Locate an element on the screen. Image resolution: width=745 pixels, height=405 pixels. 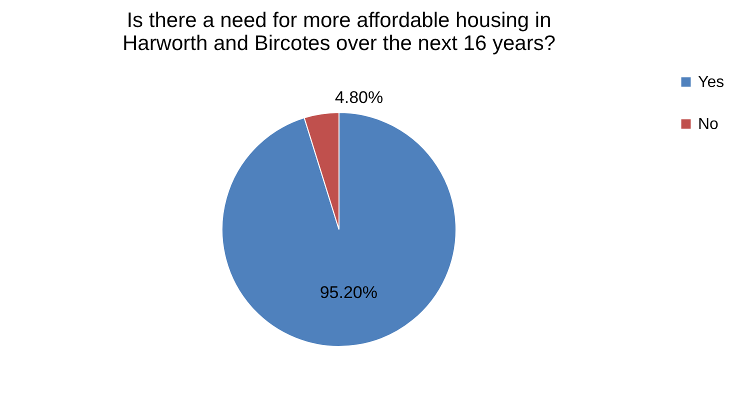
chart-title: Is there a need for more affordable housing in Harworth and Bircotes over the next 16 years? is located at coordinates (339, 32).